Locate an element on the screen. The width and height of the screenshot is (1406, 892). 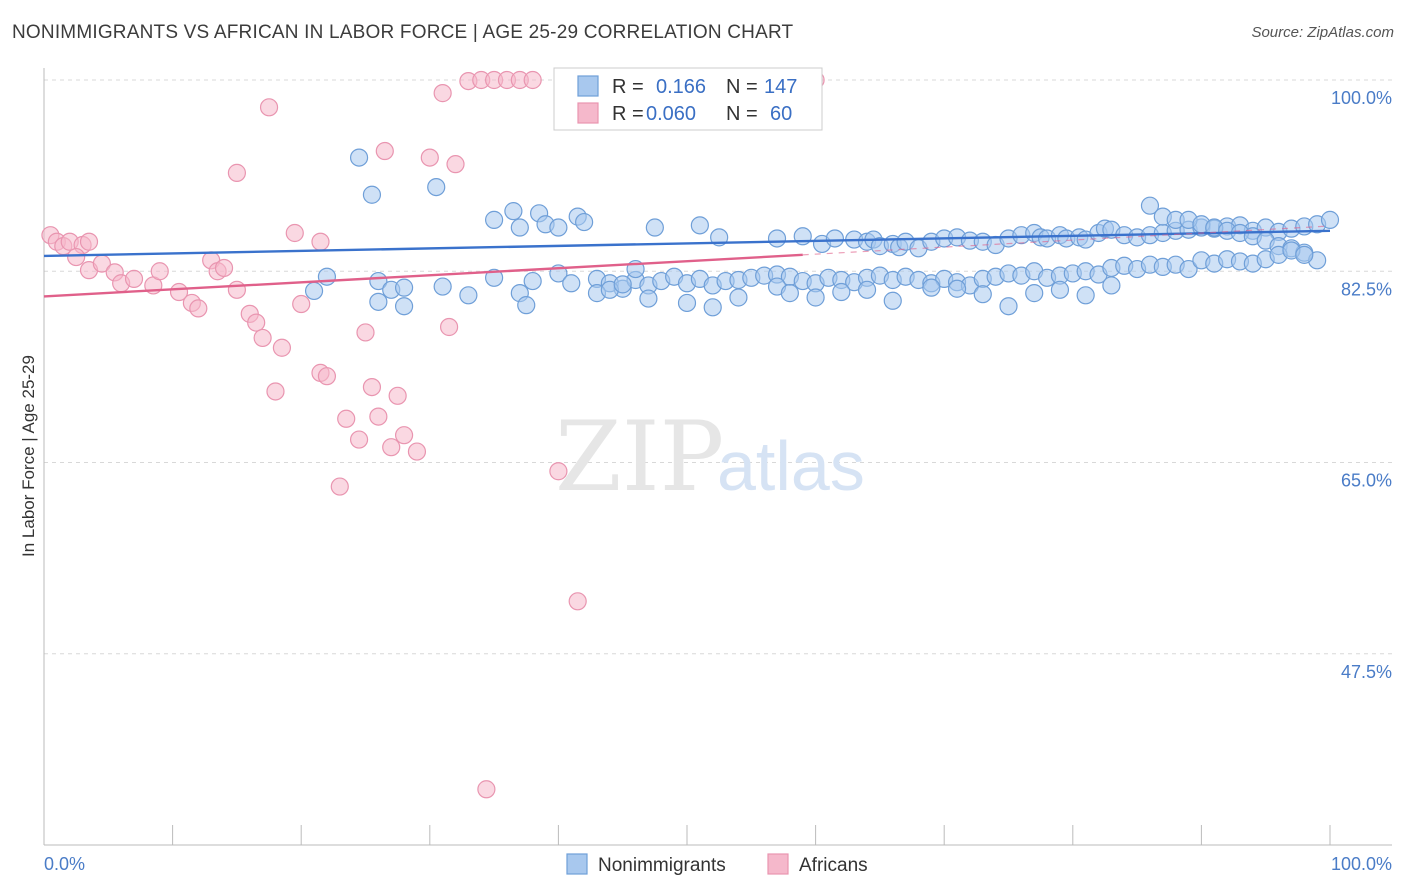
x-tick-label-1: 100.0% is located at coordinates (1361, 864).